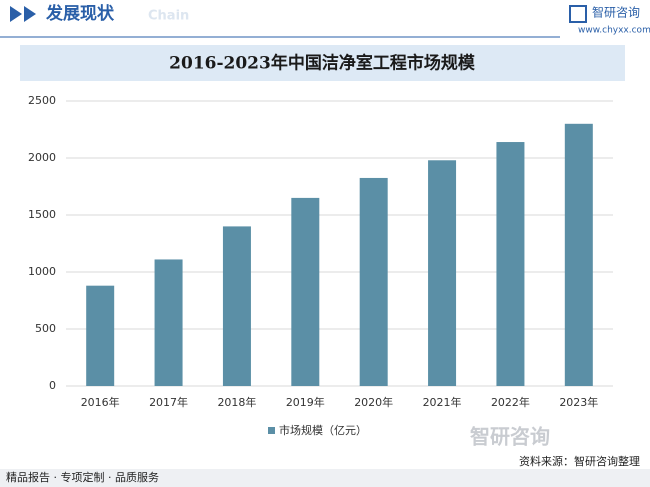 This screenshot has width=650, height=487. Describe the element at coordinates (373, 402) in the screenshot. I see `x-tick-label: 2020年` at that location.